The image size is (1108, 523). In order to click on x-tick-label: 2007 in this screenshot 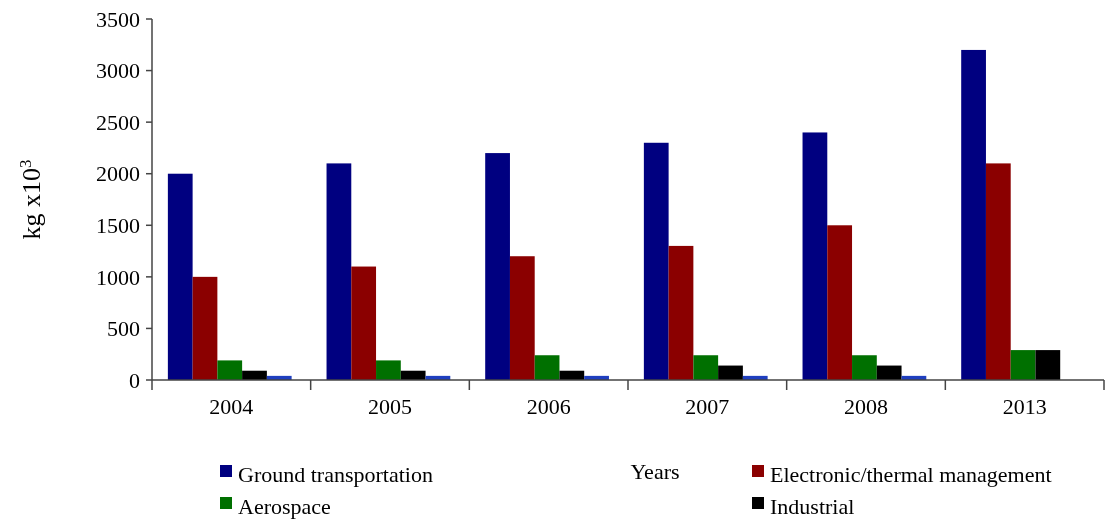, I will do `click(707, 406)`.